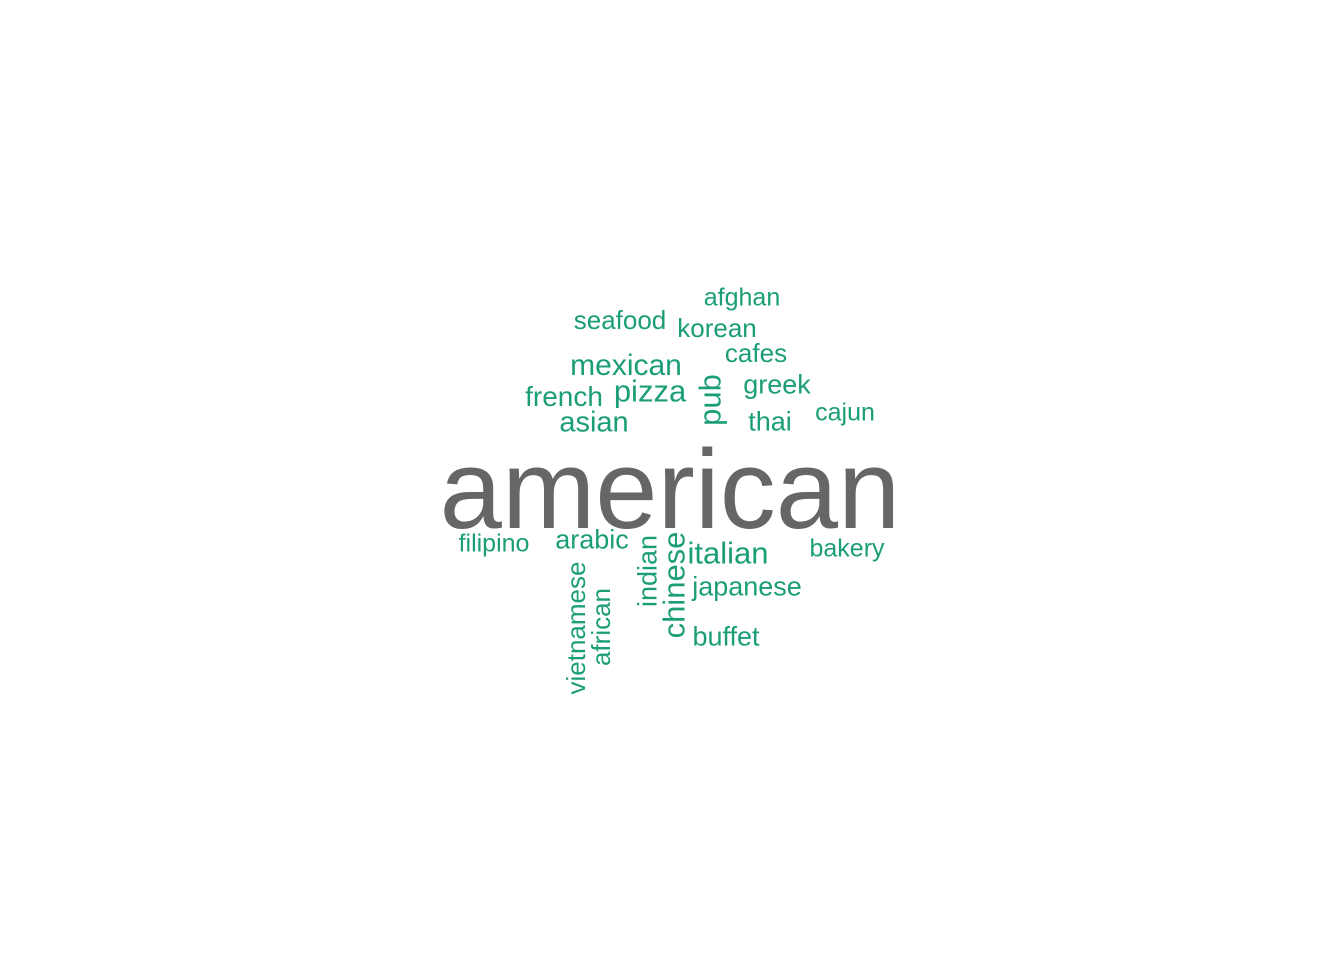 This screenshot has width=1344, height=960. What do you see at coordinates (770, 421) in the screenshot?
I see `word-thai: thai` at bounding box center [770, 421].